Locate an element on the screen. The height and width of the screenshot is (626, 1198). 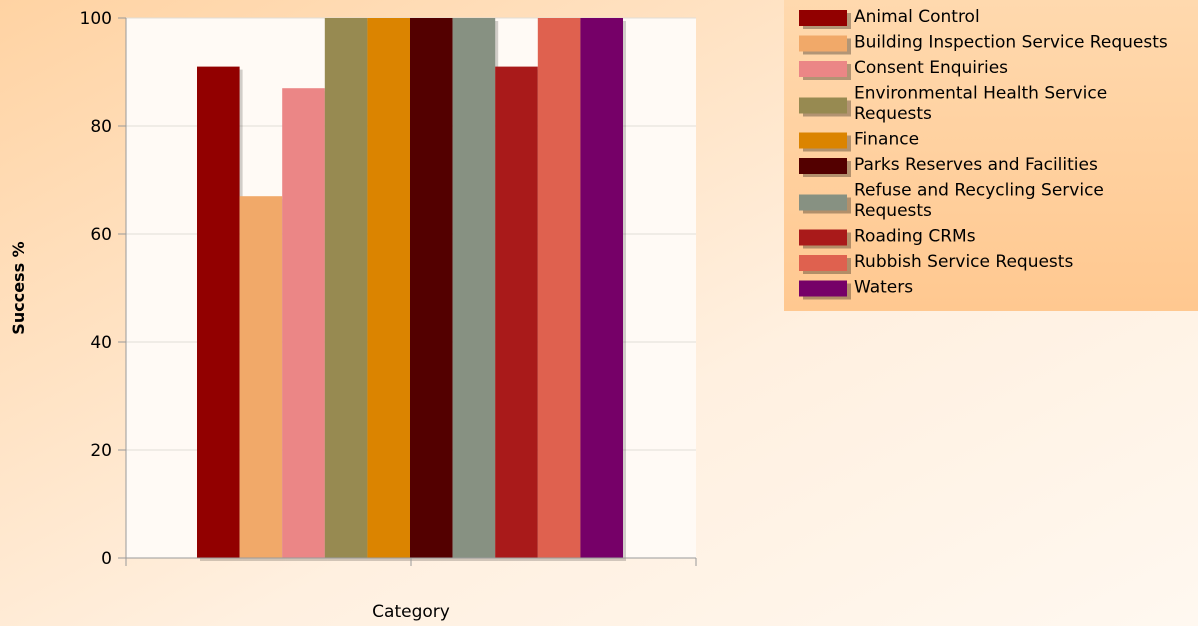
legend-label: Animal Control is located at coordinates (917, 17).